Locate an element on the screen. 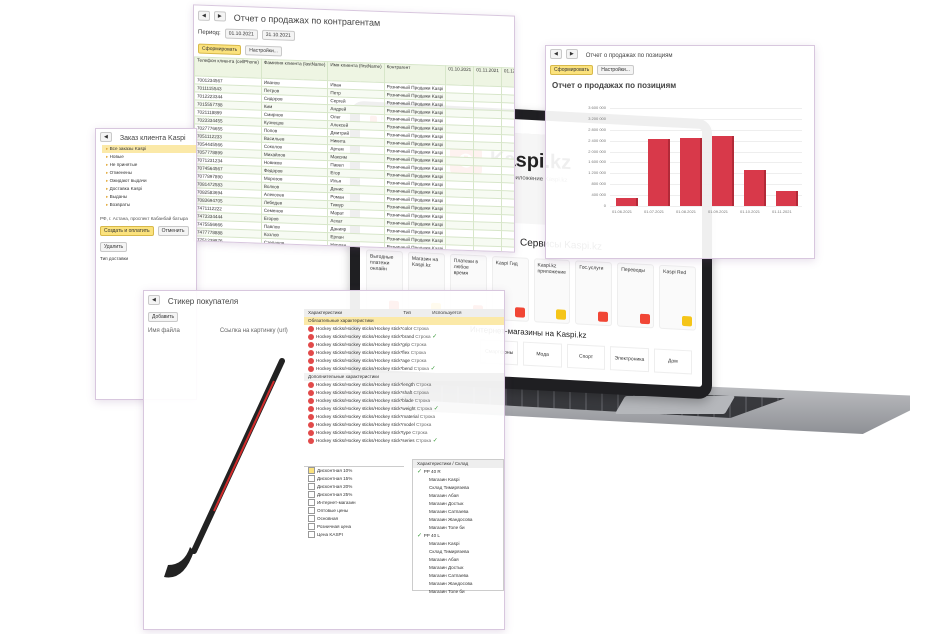  price-type-item: Цена KASPI is located at coordinates (354, 535).